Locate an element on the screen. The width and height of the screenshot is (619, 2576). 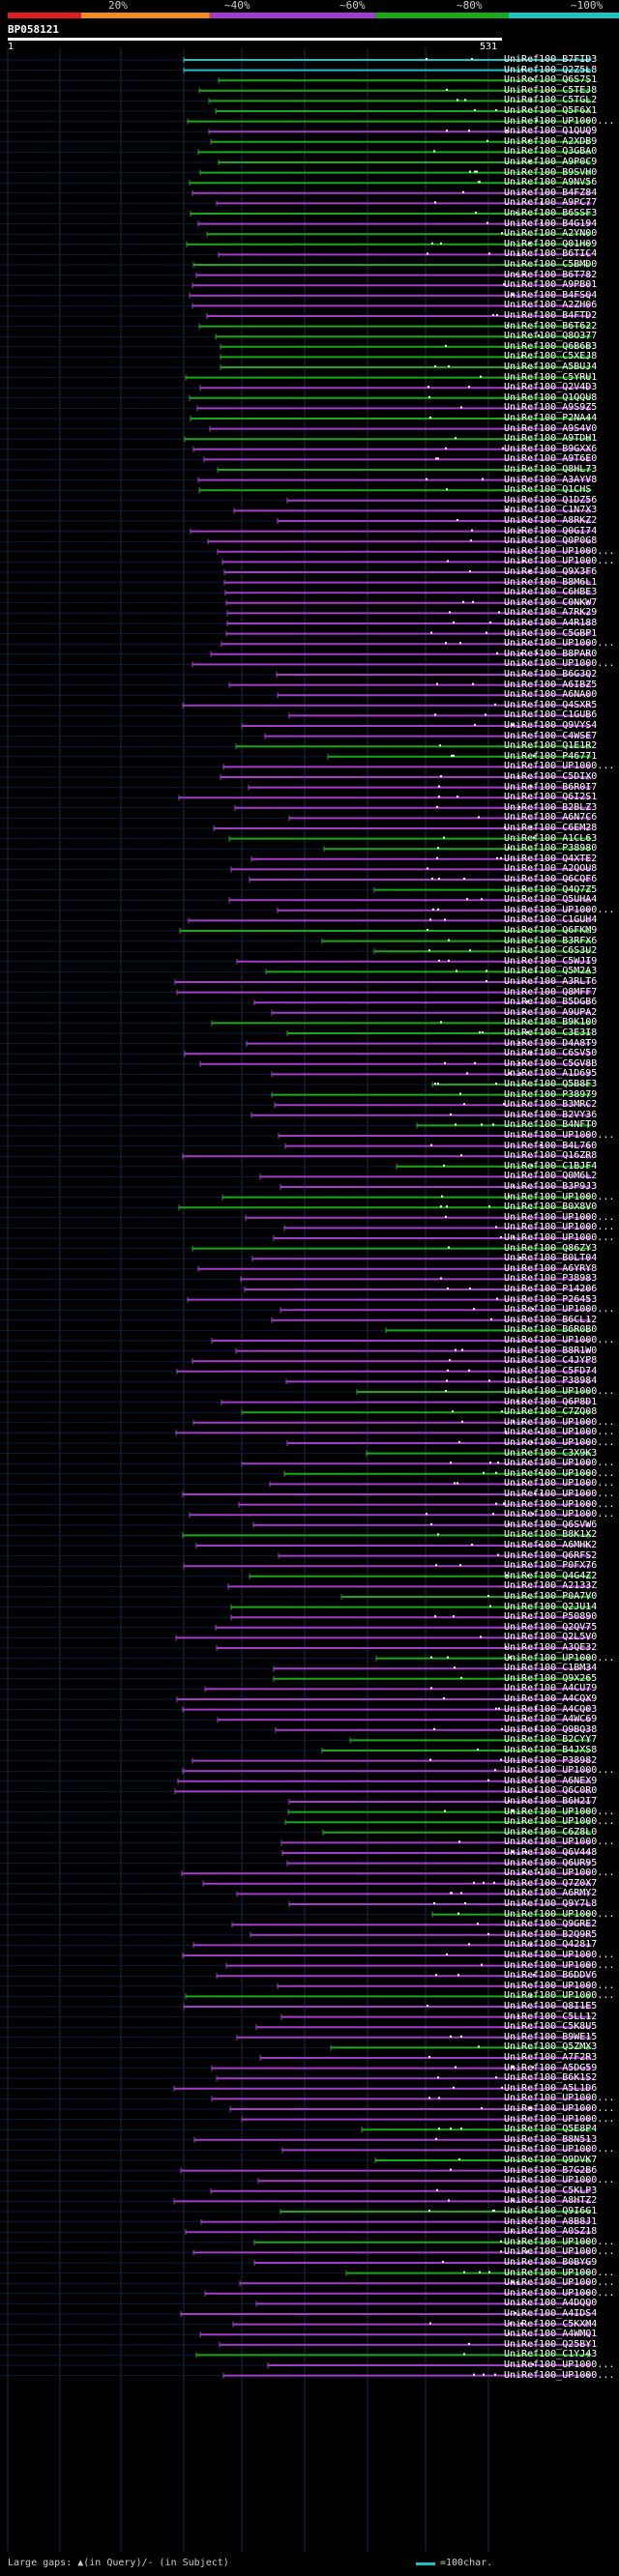
hit-label: UniRef100_C6EM28 is located at coordinates (551, 828).